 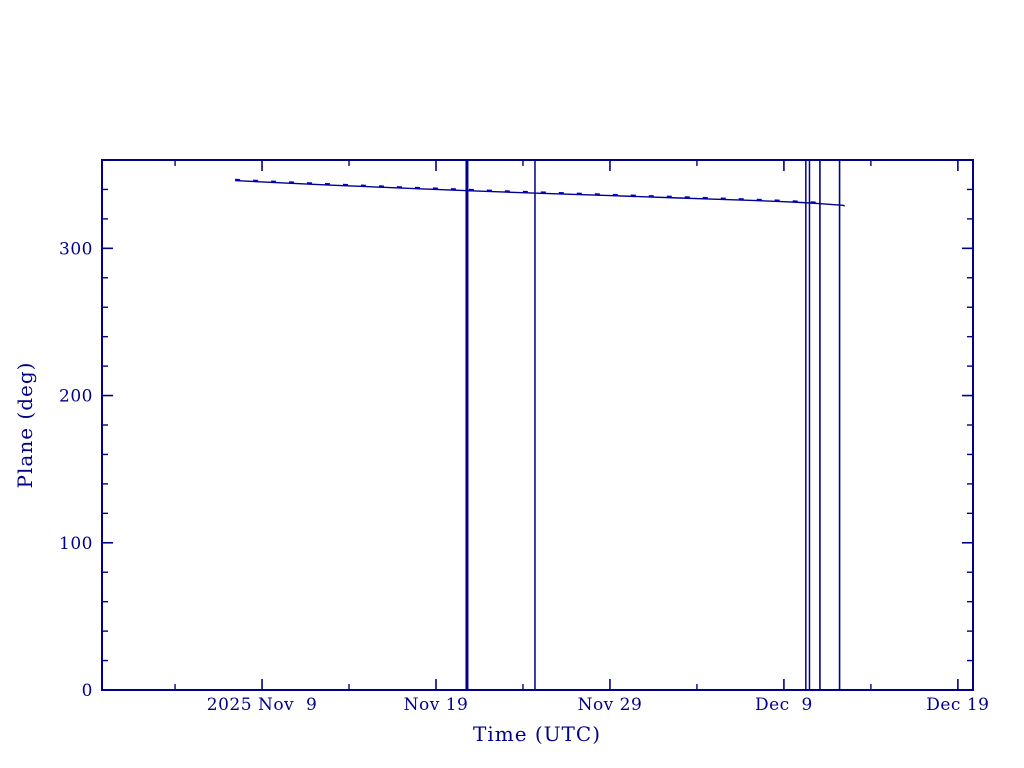 What do you see at coordinates (436, 705) in the screenshot?
I see `x-tick-label: Nov 19` at bounding box center [436, 705].